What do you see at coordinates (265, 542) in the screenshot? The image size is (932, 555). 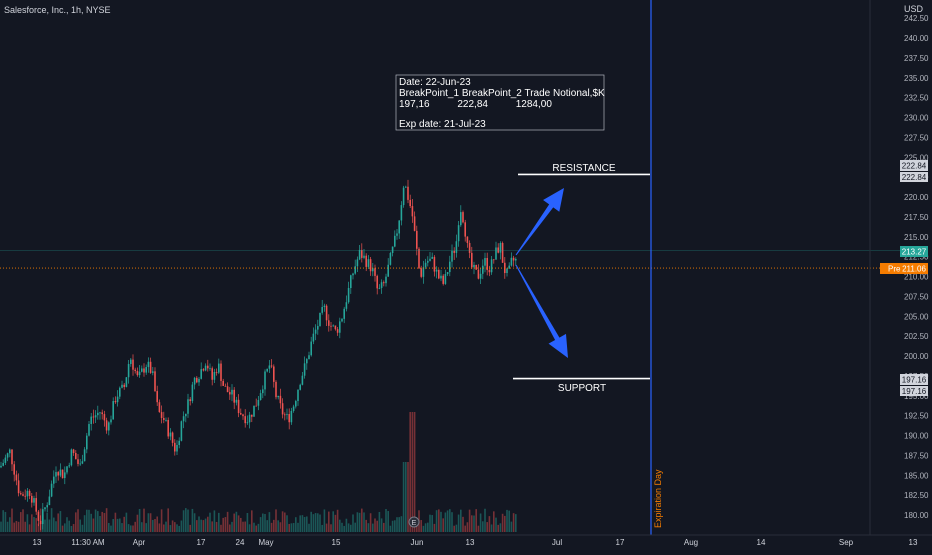 I see `x-tick-label: May` at bounding box center [265, 542].